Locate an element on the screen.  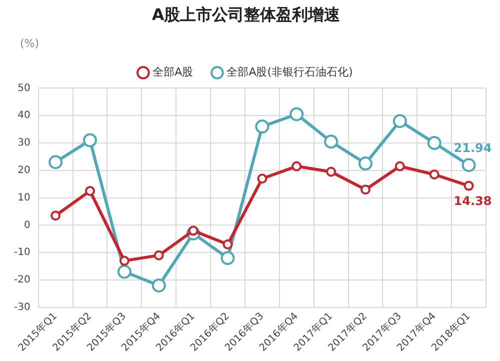
y-tick-label: 40 is located at coordinates (24, 116).